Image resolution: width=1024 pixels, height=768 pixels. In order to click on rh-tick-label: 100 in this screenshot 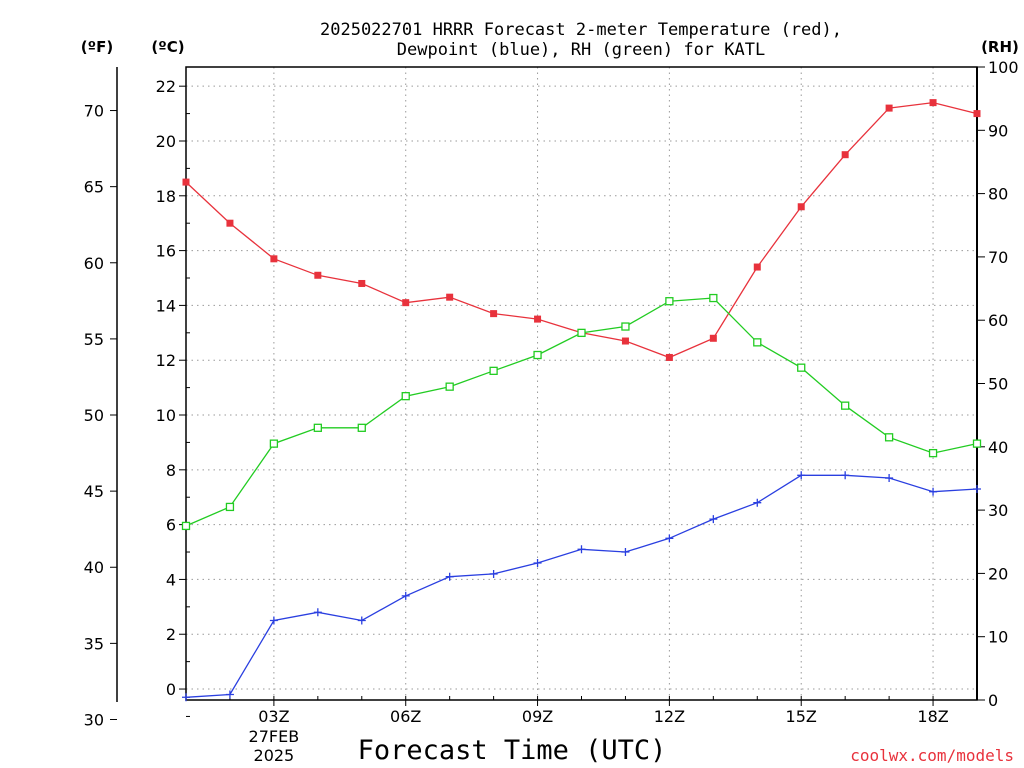, I will do `click(1003, 67)`.